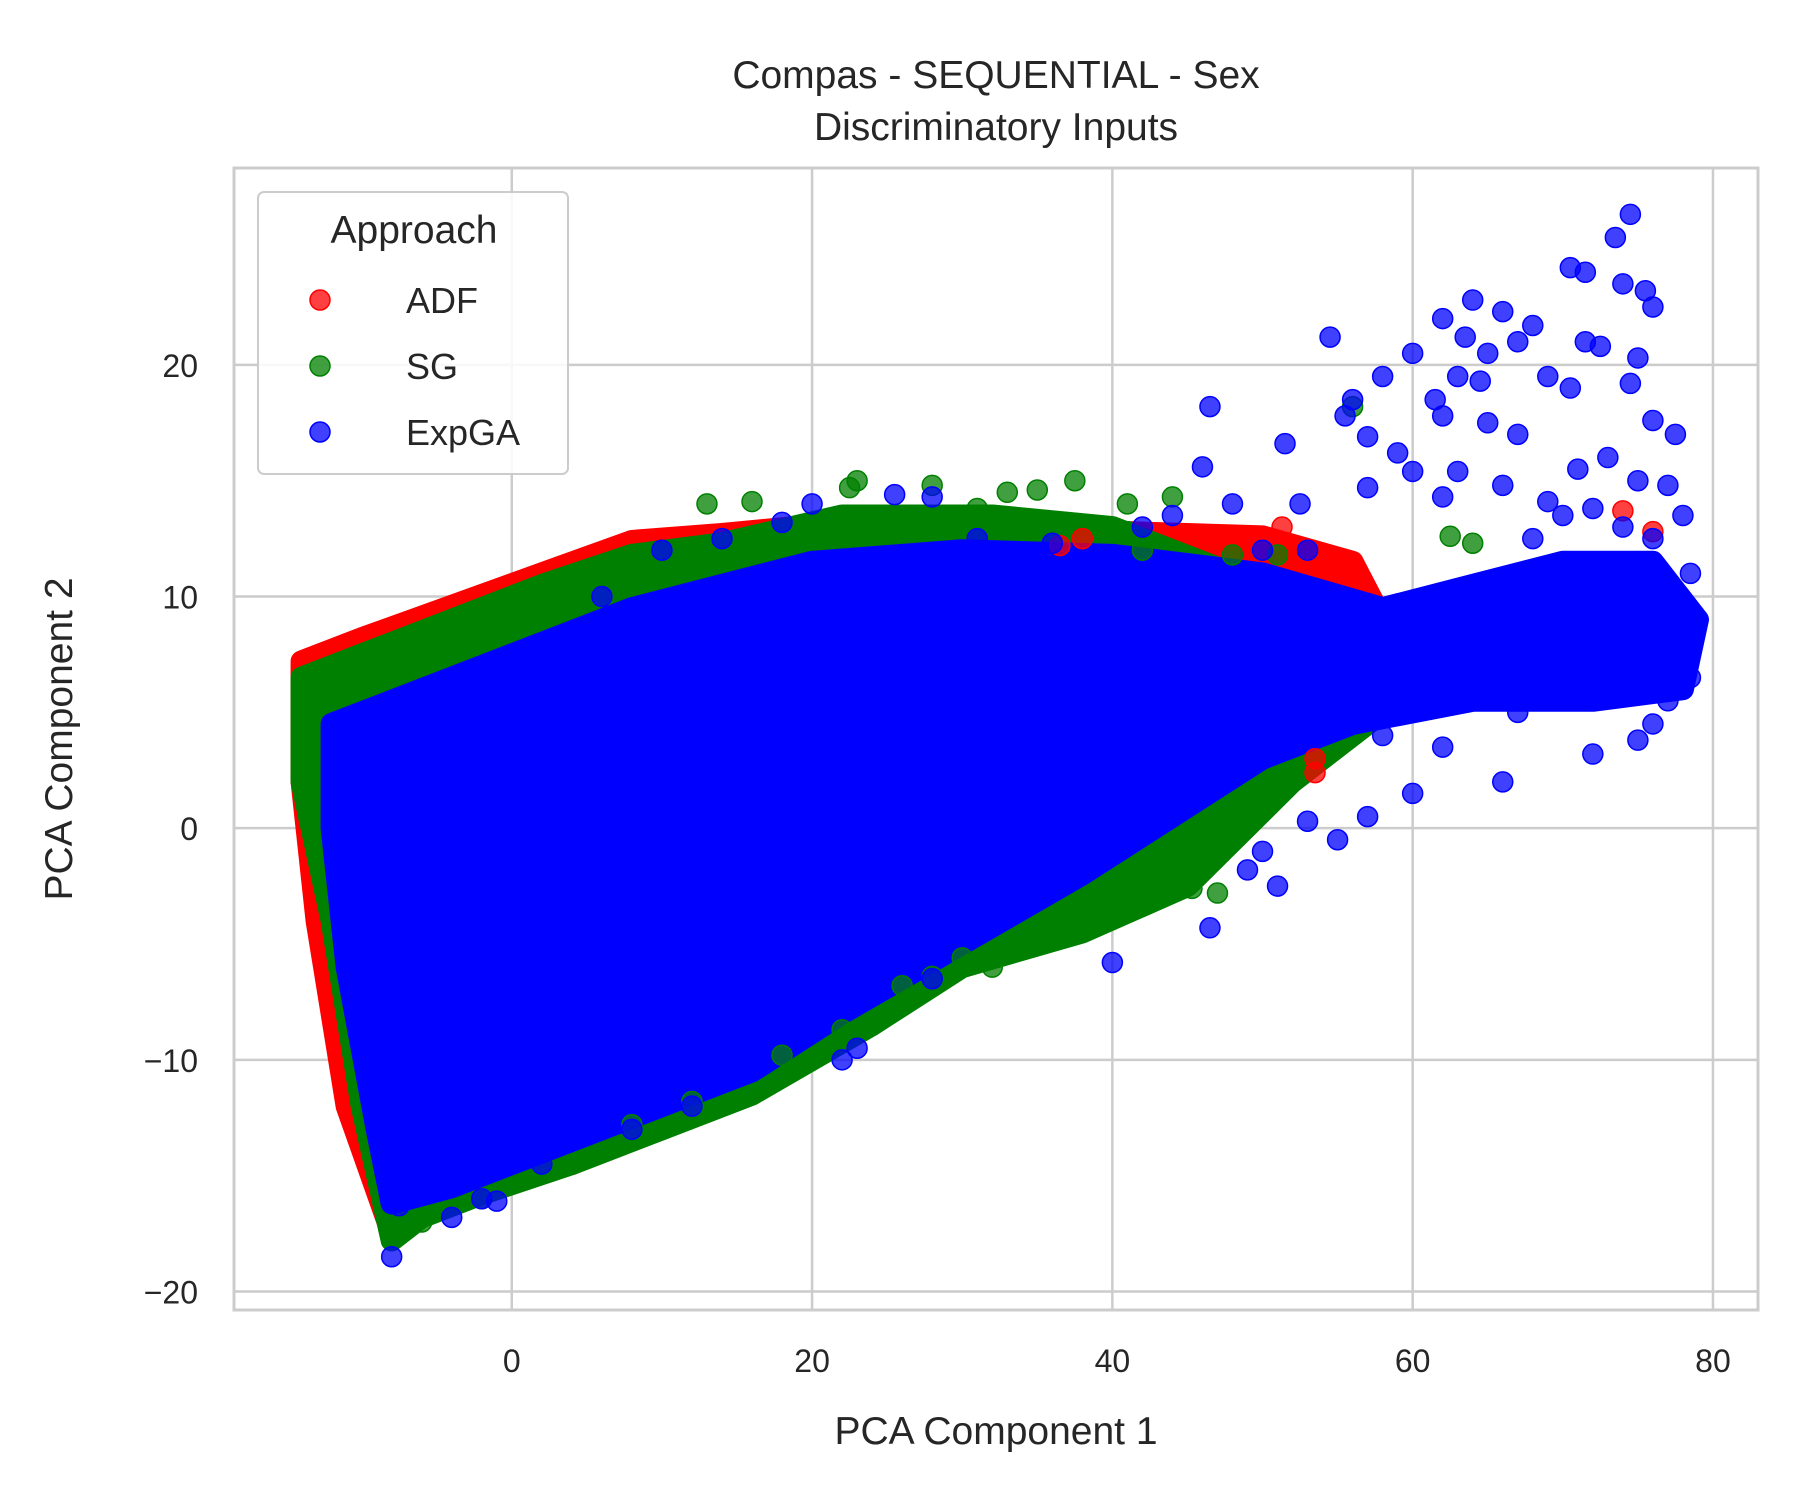  I want to click on x-axis-ticks: 0 20 40 60 80, so click(1117, 1361).